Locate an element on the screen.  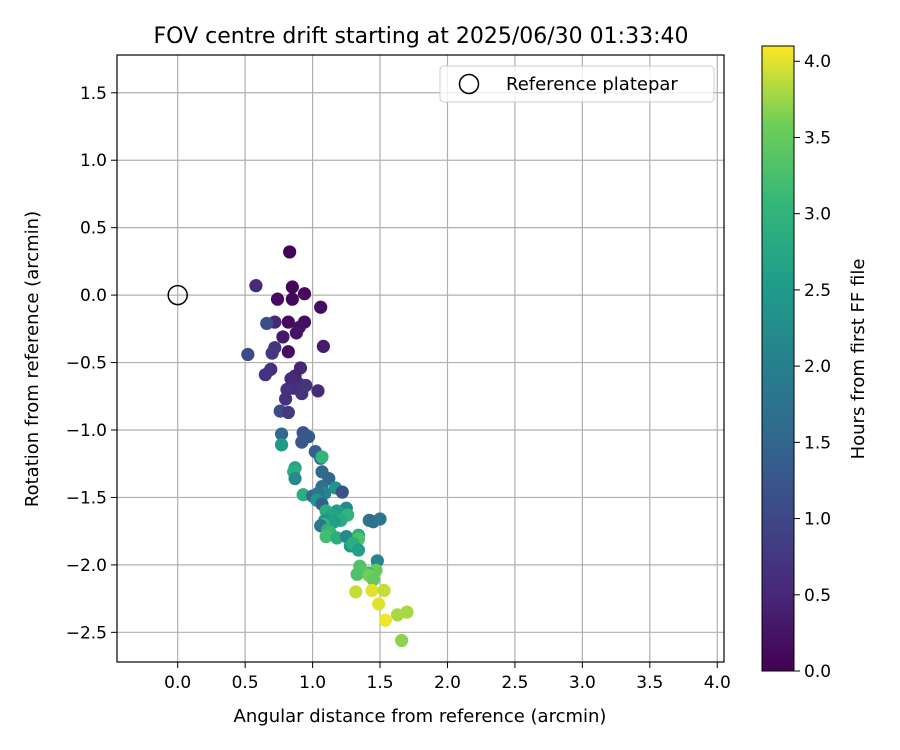
colorbar-tick-label: 1.5 is located at coordinates (817, 443).